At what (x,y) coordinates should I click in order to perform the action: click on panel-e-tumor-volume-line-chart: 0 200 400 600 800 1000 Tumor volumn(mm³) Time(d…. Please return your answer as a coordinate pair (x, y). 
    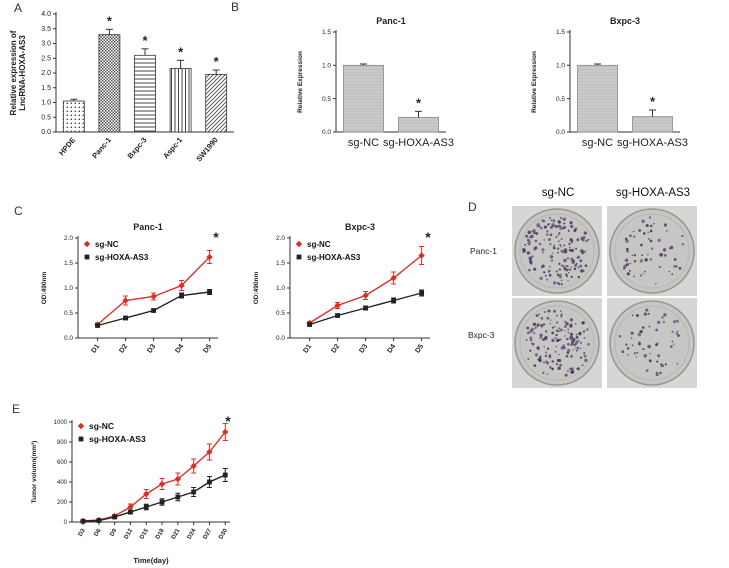
    Looking at the image, I should click on (131, 489).